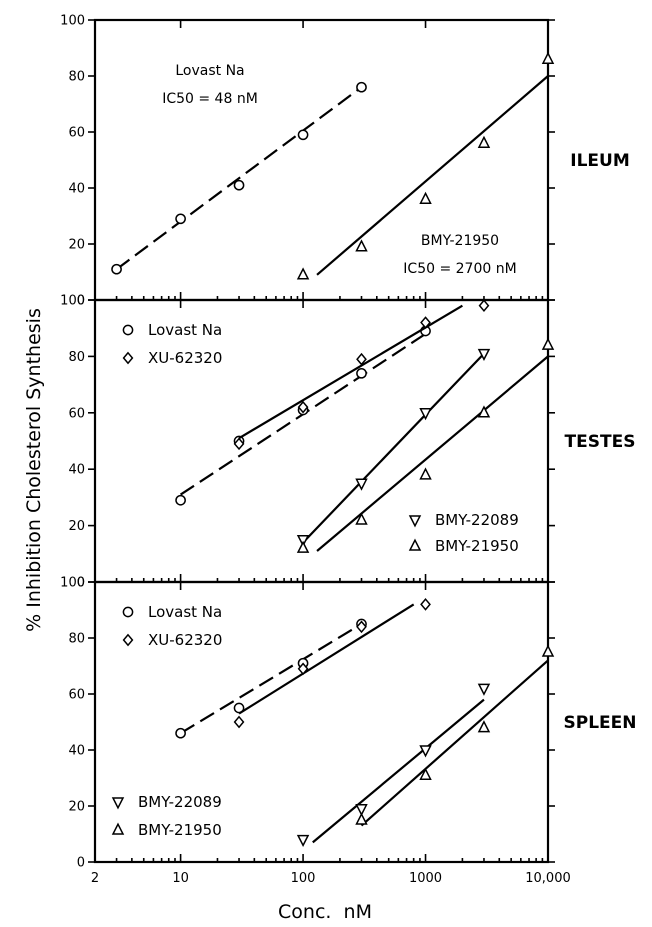  I want to click on x-tick-label: 1000, so click(425, 878).